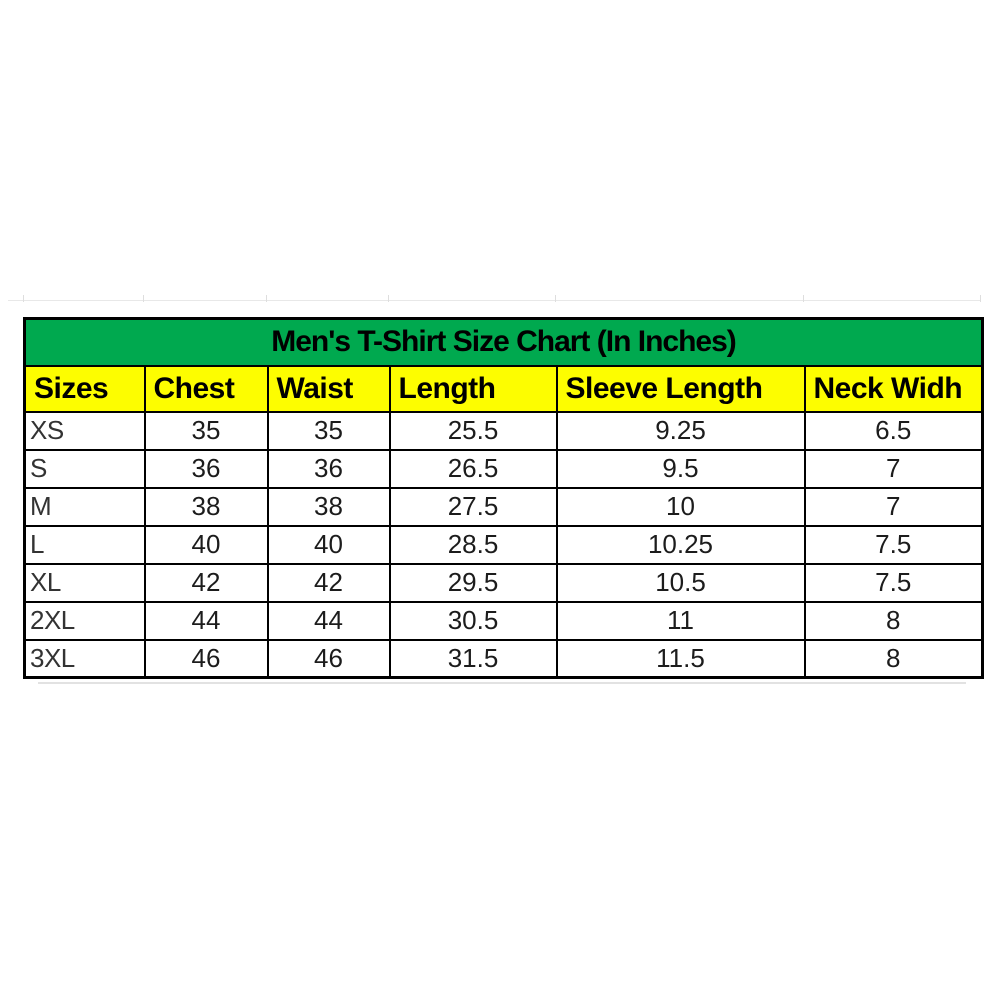 This screenshot has height=1000, width=1000. I want to click on size-cell: XL, so click(84, 582).